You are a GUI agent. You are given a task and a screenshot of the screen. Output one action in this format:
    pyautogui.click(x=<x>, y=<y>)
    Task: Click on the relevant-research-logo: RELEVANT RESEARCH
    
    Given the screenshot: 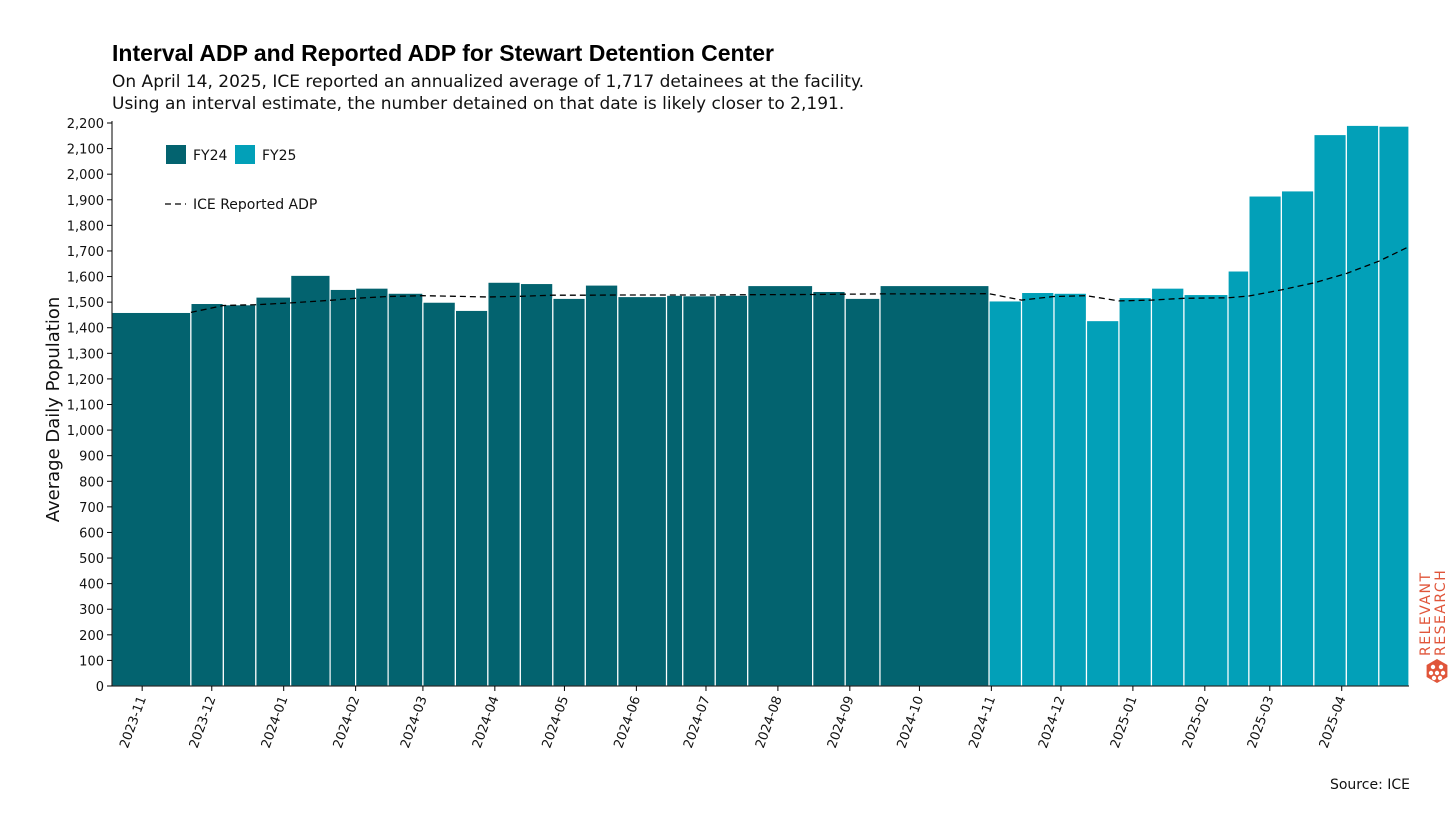 What is the action you would take?
    pyautogui.click(x=1433, y=626)
    